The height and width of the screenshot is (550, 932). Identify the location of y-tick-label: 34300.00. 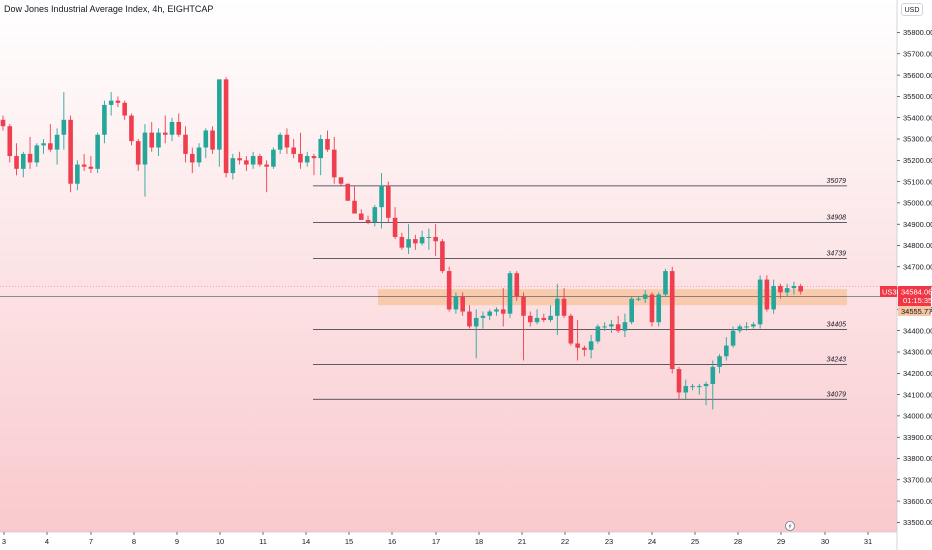
(917, 352).